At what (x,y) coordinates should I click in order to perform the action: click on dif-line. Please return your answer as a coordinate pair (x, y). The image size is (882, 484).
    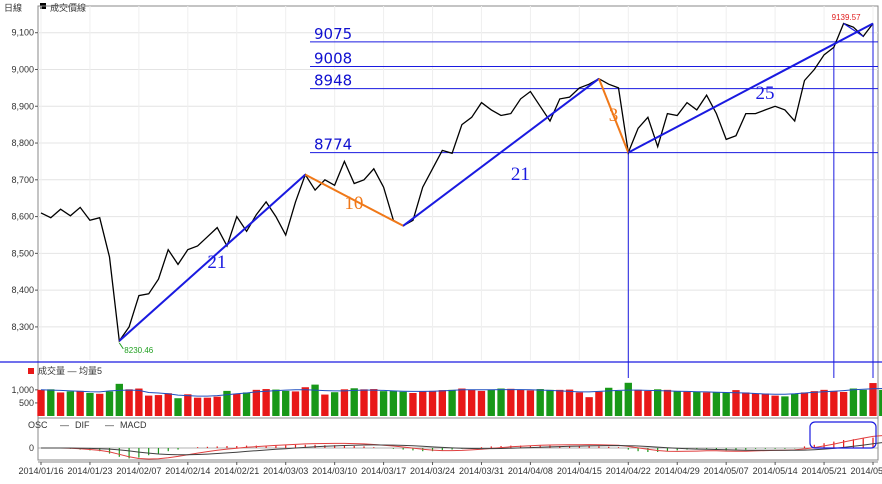
    Looking at the image, I should click on (461, 447).